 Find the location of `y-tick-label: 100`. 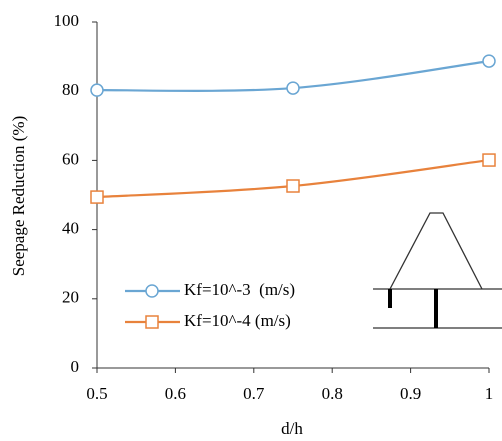

y-tick-label: 100 is located at coordinates (67, 20).